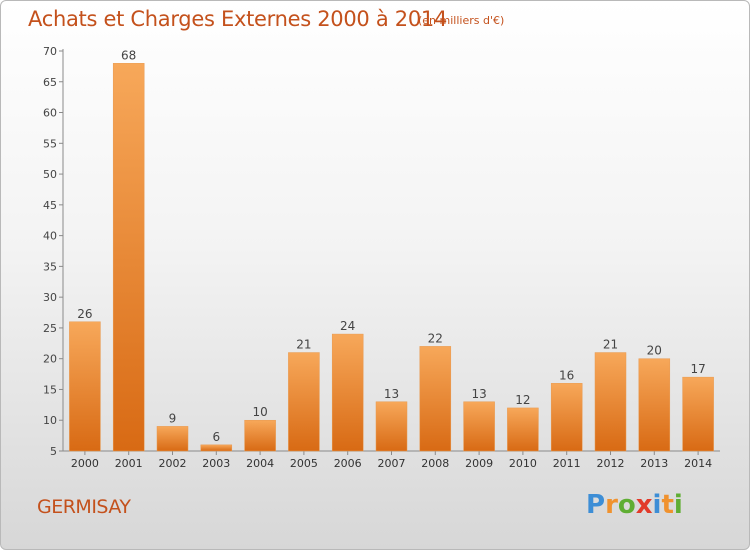  Describe the element at coordinates (698, 463) in the screenshot. I see `x-tick-label: 2014` at that location.